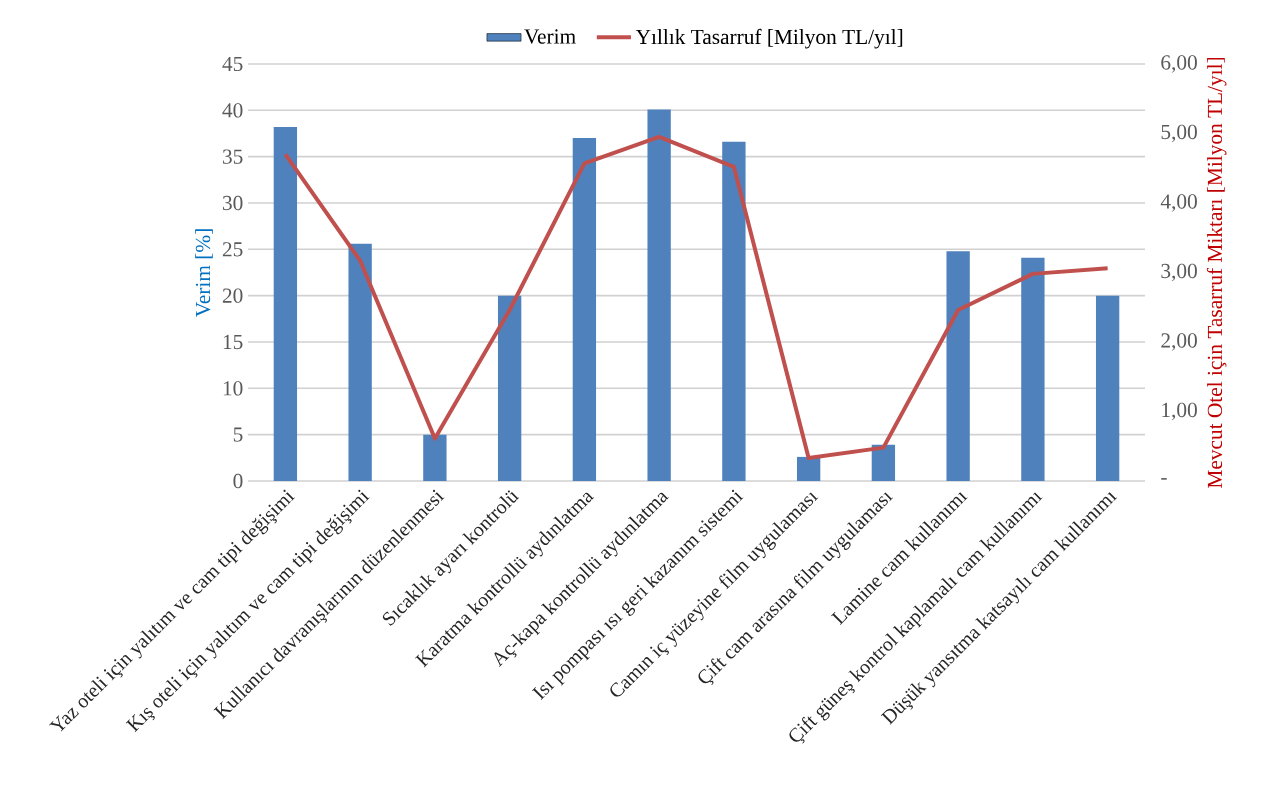 The height and width of the screenshot is (787, 1273). Describe the element at coordinates (1178, 203) in the screenshot. I see `y2-tick-label: 4,00` at that location.